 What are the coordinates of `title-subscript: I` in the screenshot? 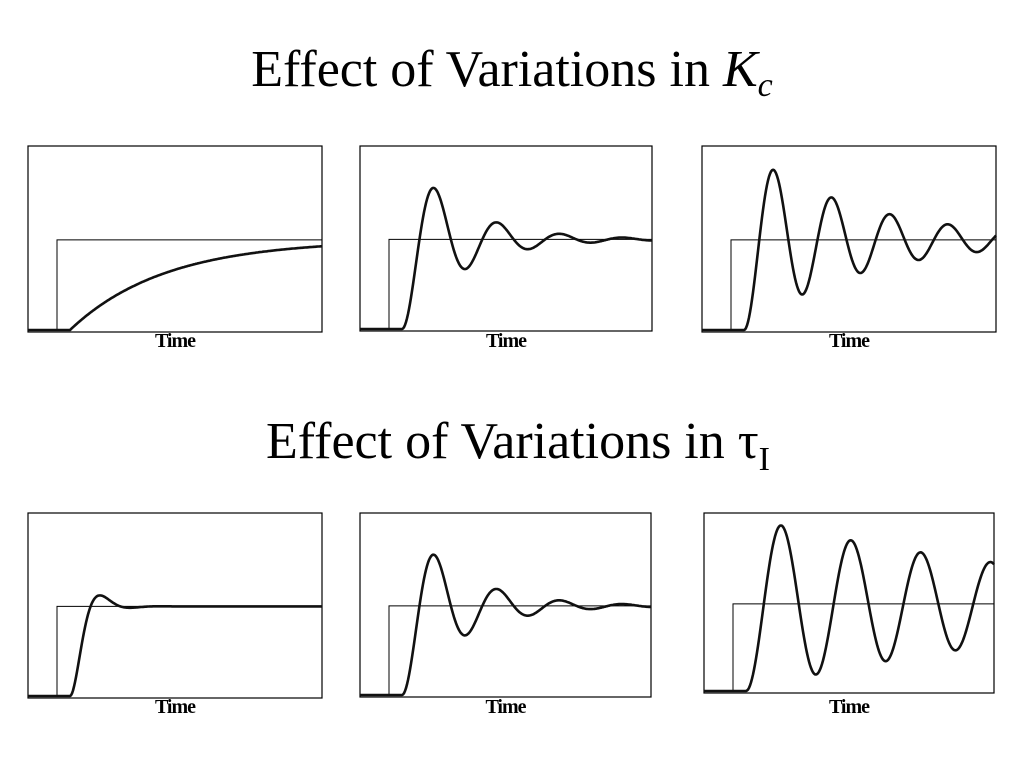 It's located at (764, 459).